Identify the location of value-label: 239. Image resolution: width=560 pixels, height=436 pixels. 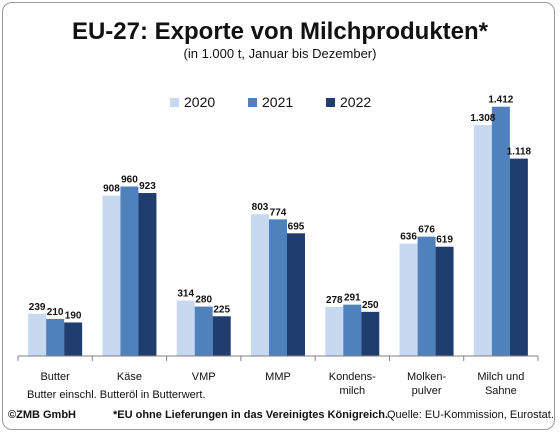
(37, 307).